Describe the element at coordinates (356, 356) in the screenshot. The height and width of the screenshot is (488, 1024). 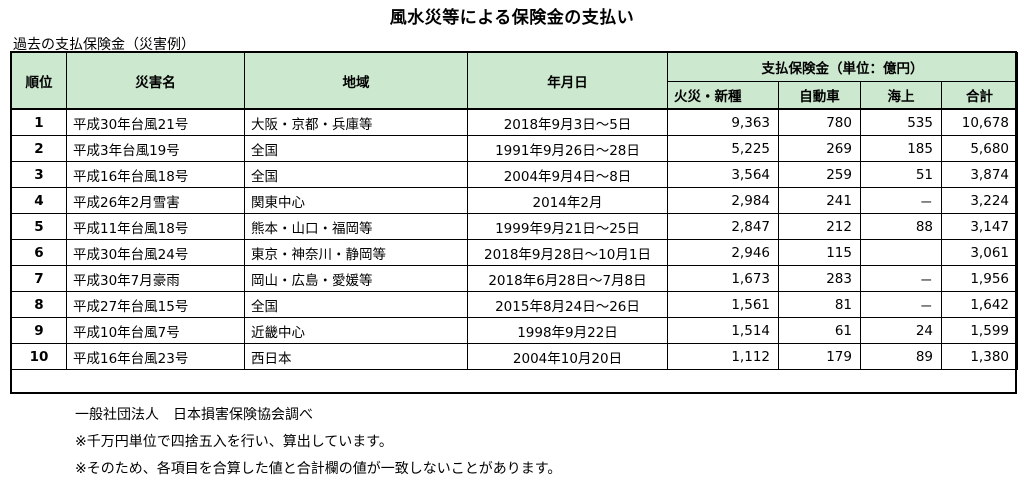
I see `cell-region: 西日本` at that location.